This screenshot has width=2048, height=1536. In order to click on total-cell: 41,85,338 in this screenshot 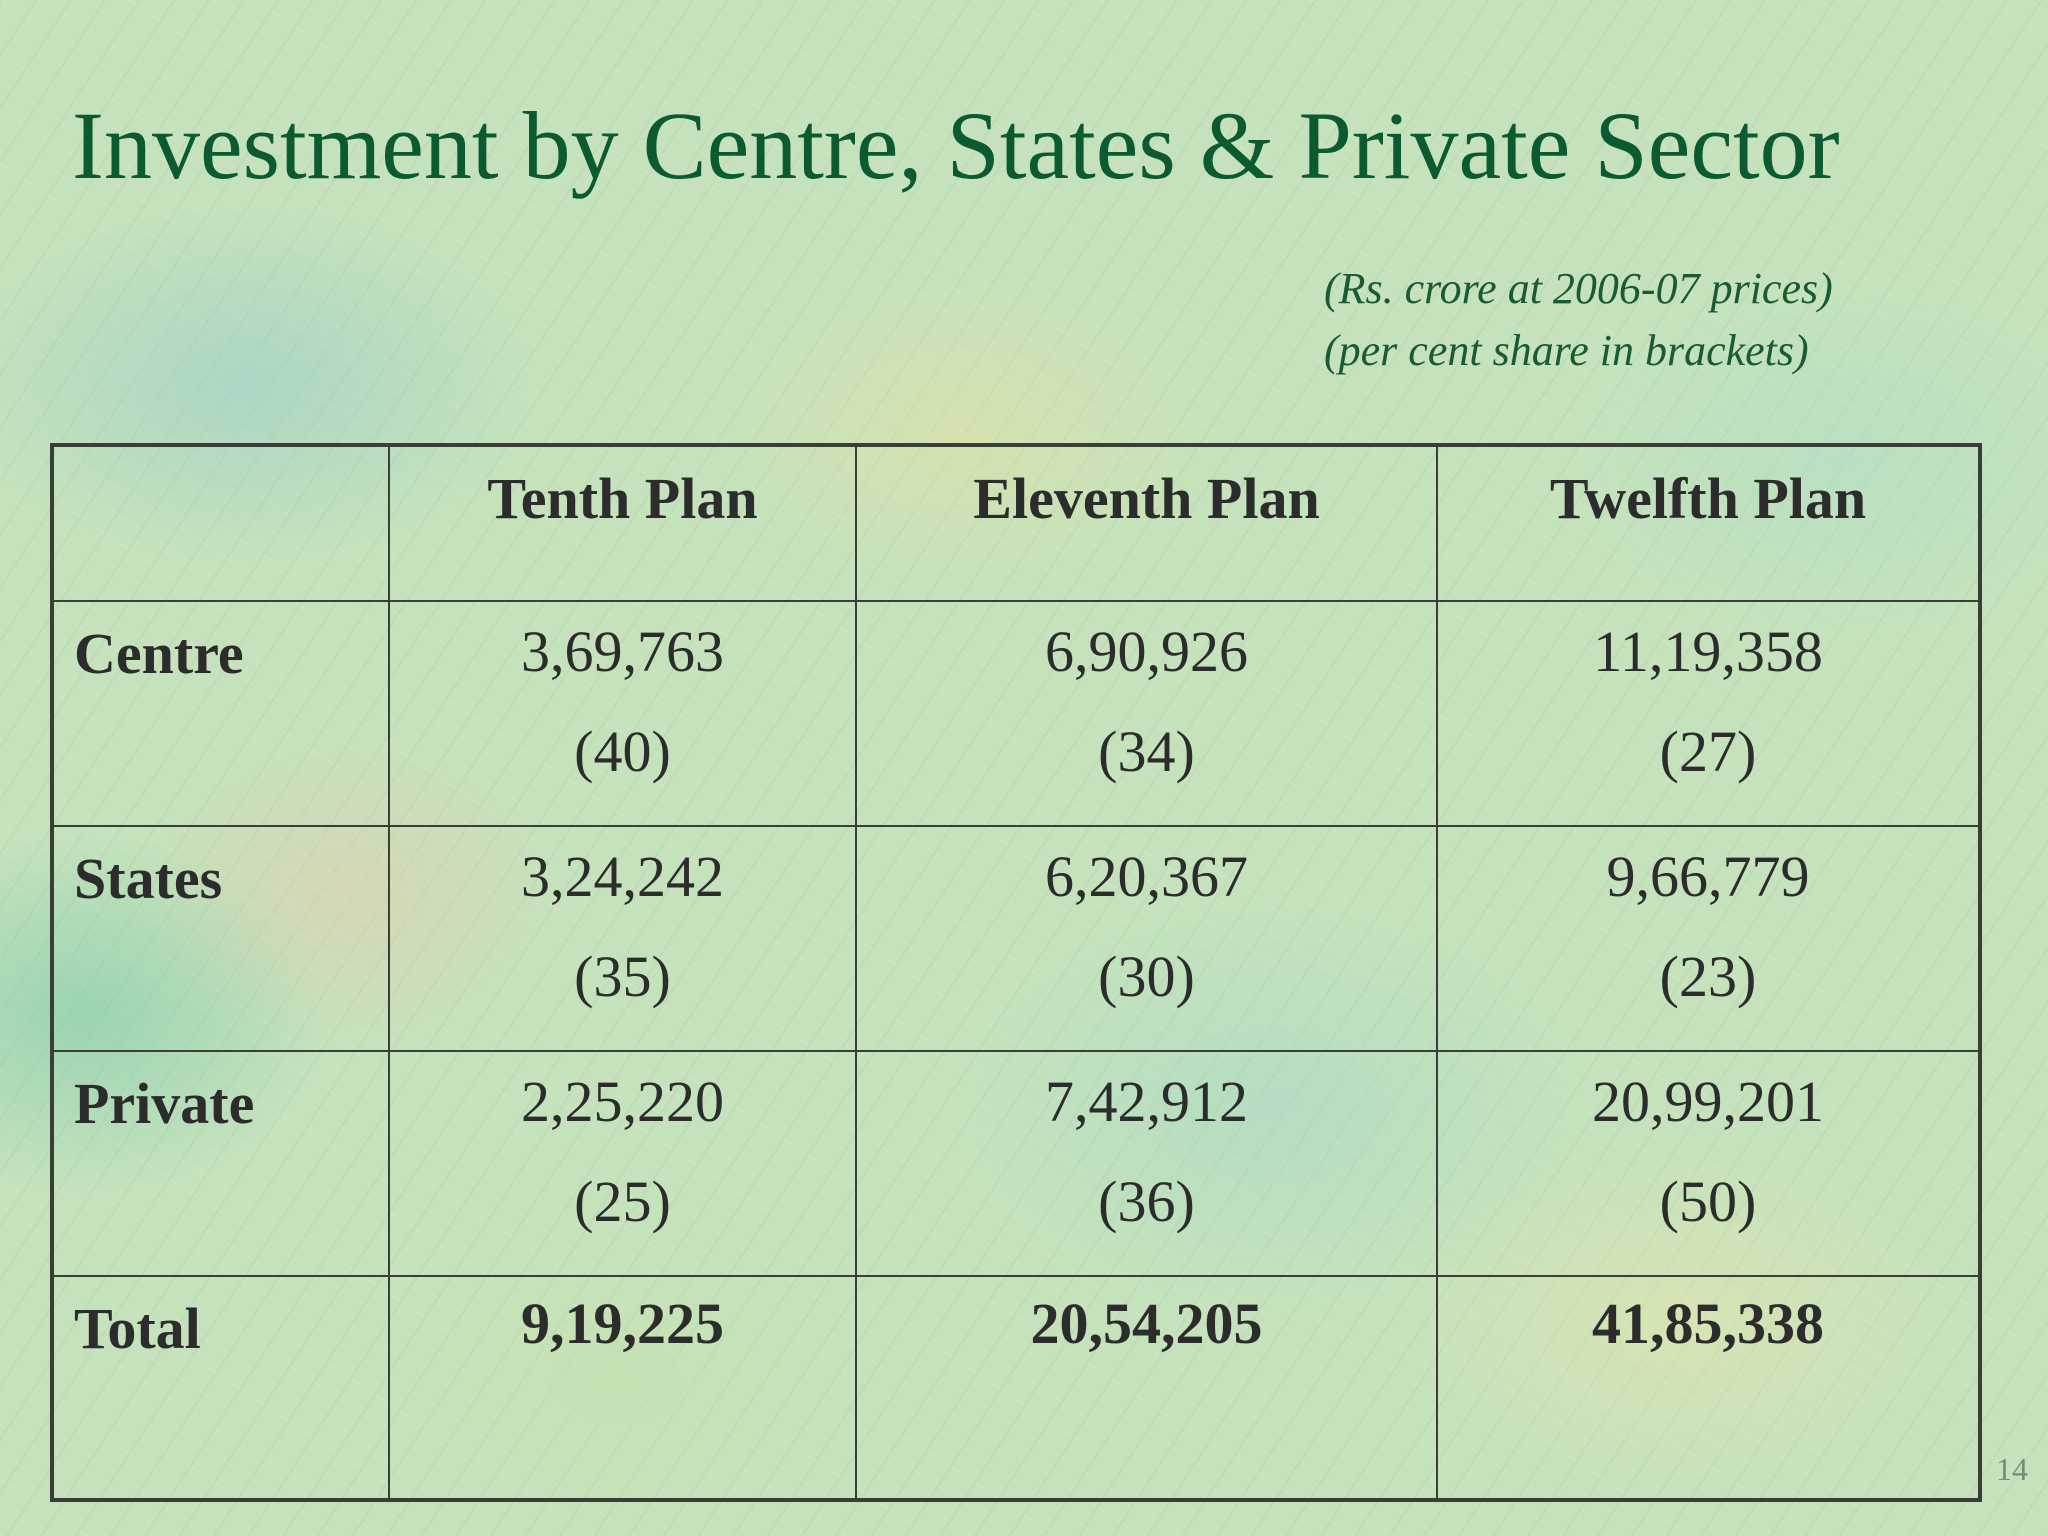, I will do `click(1708, 1388)`.